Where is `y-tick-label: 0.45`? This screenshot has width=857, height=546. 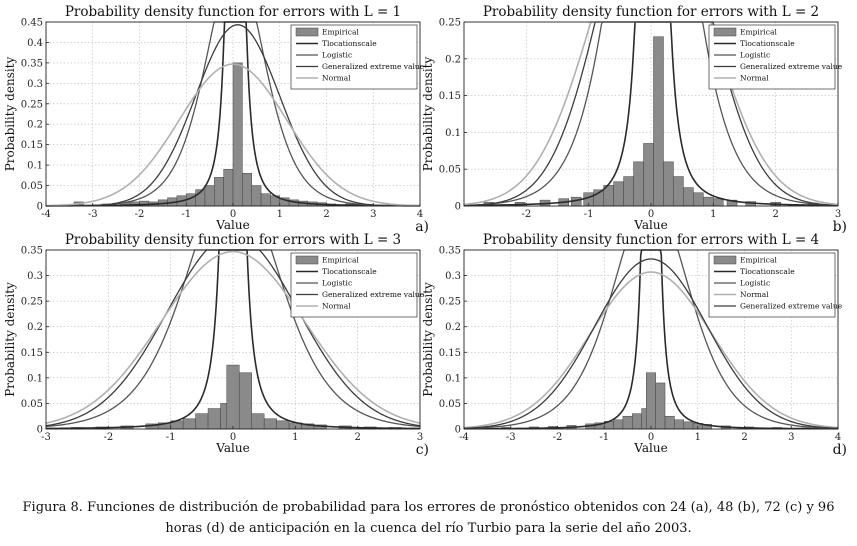
y-tick-label: 0.45 is located at coordinates (32, 23).